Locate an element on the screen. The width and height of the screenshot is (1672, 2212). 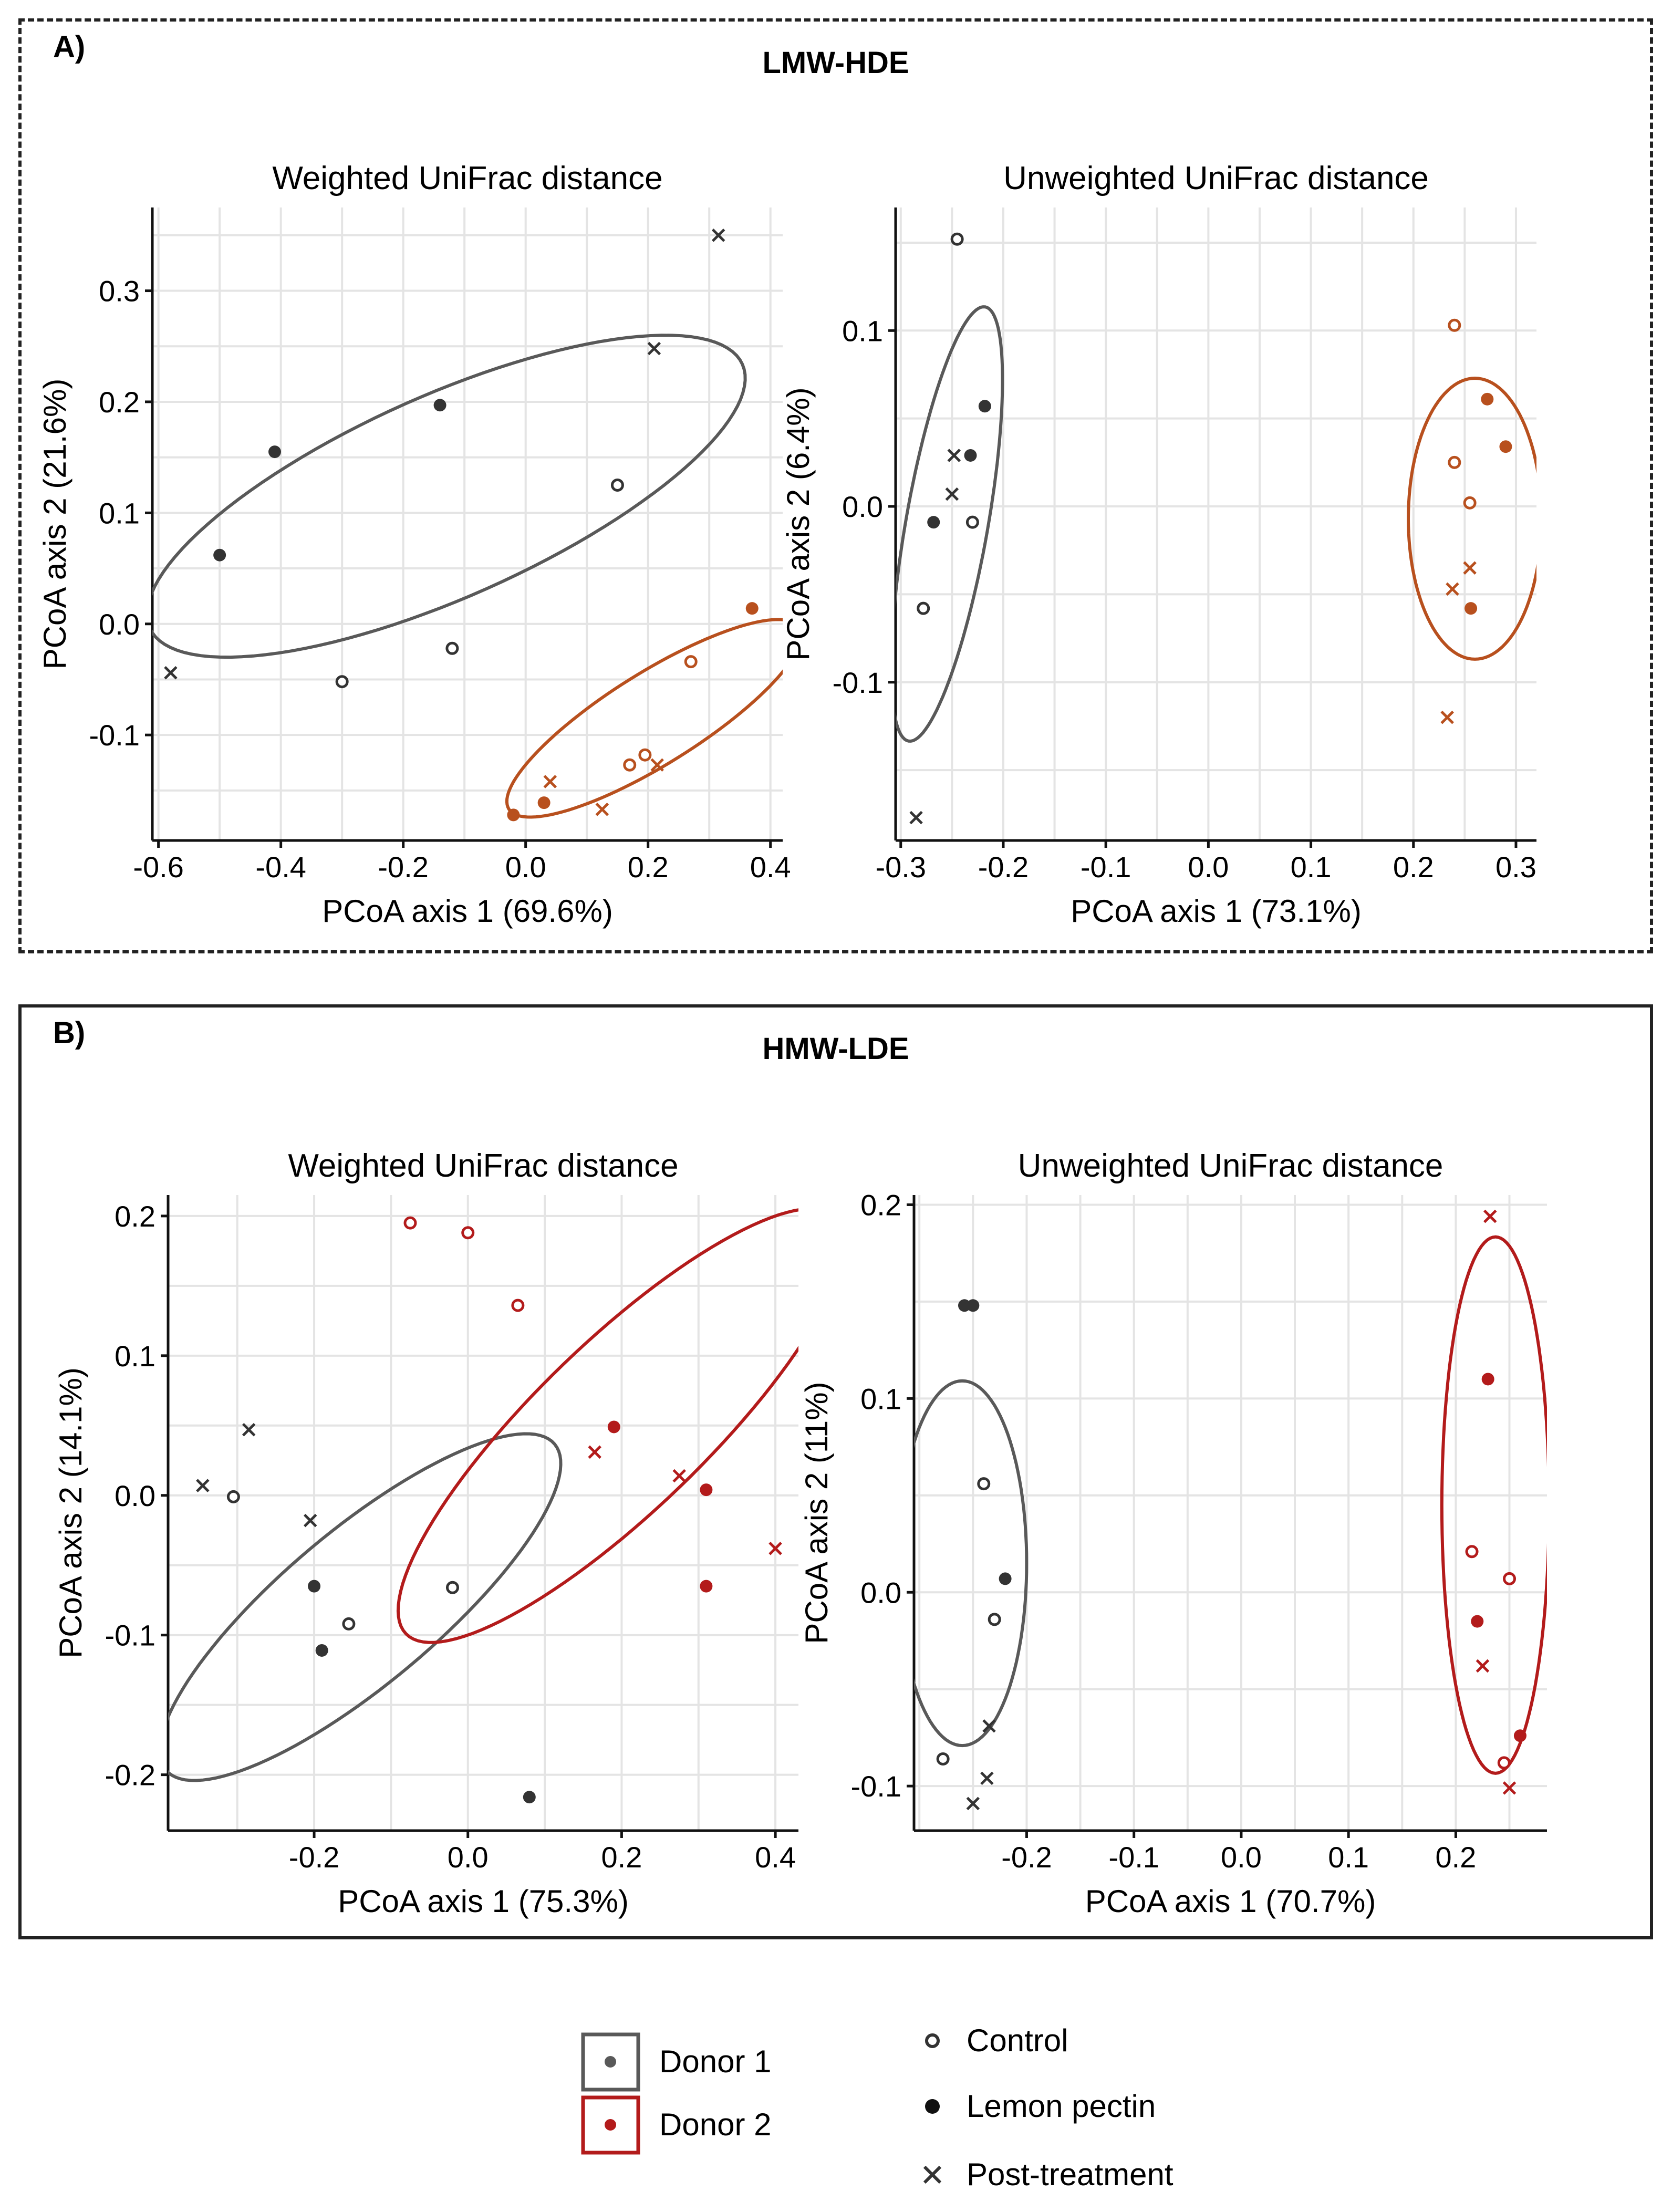
panel-letter: A) is located at coordinates (69, 47).